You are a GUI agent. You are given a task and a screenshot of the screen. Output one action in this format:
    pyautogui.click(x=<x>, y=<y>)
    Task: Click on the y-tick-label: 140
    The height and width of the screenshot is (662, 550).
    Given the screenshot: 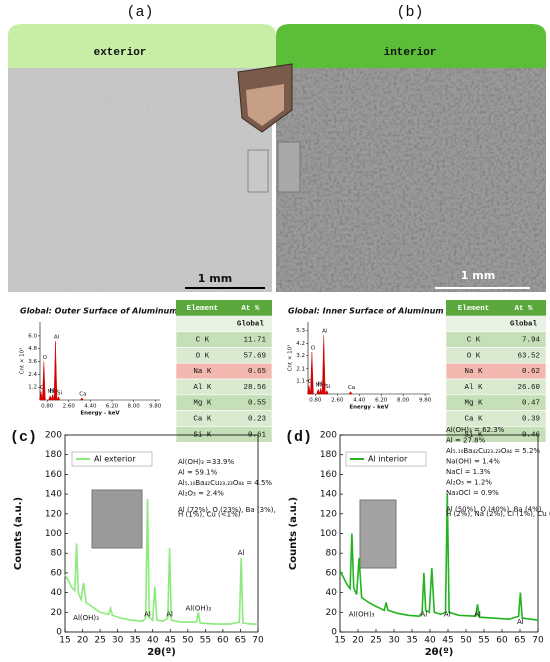 What is the action you would take?
    pyautogui.click(x=53, y=495)
    